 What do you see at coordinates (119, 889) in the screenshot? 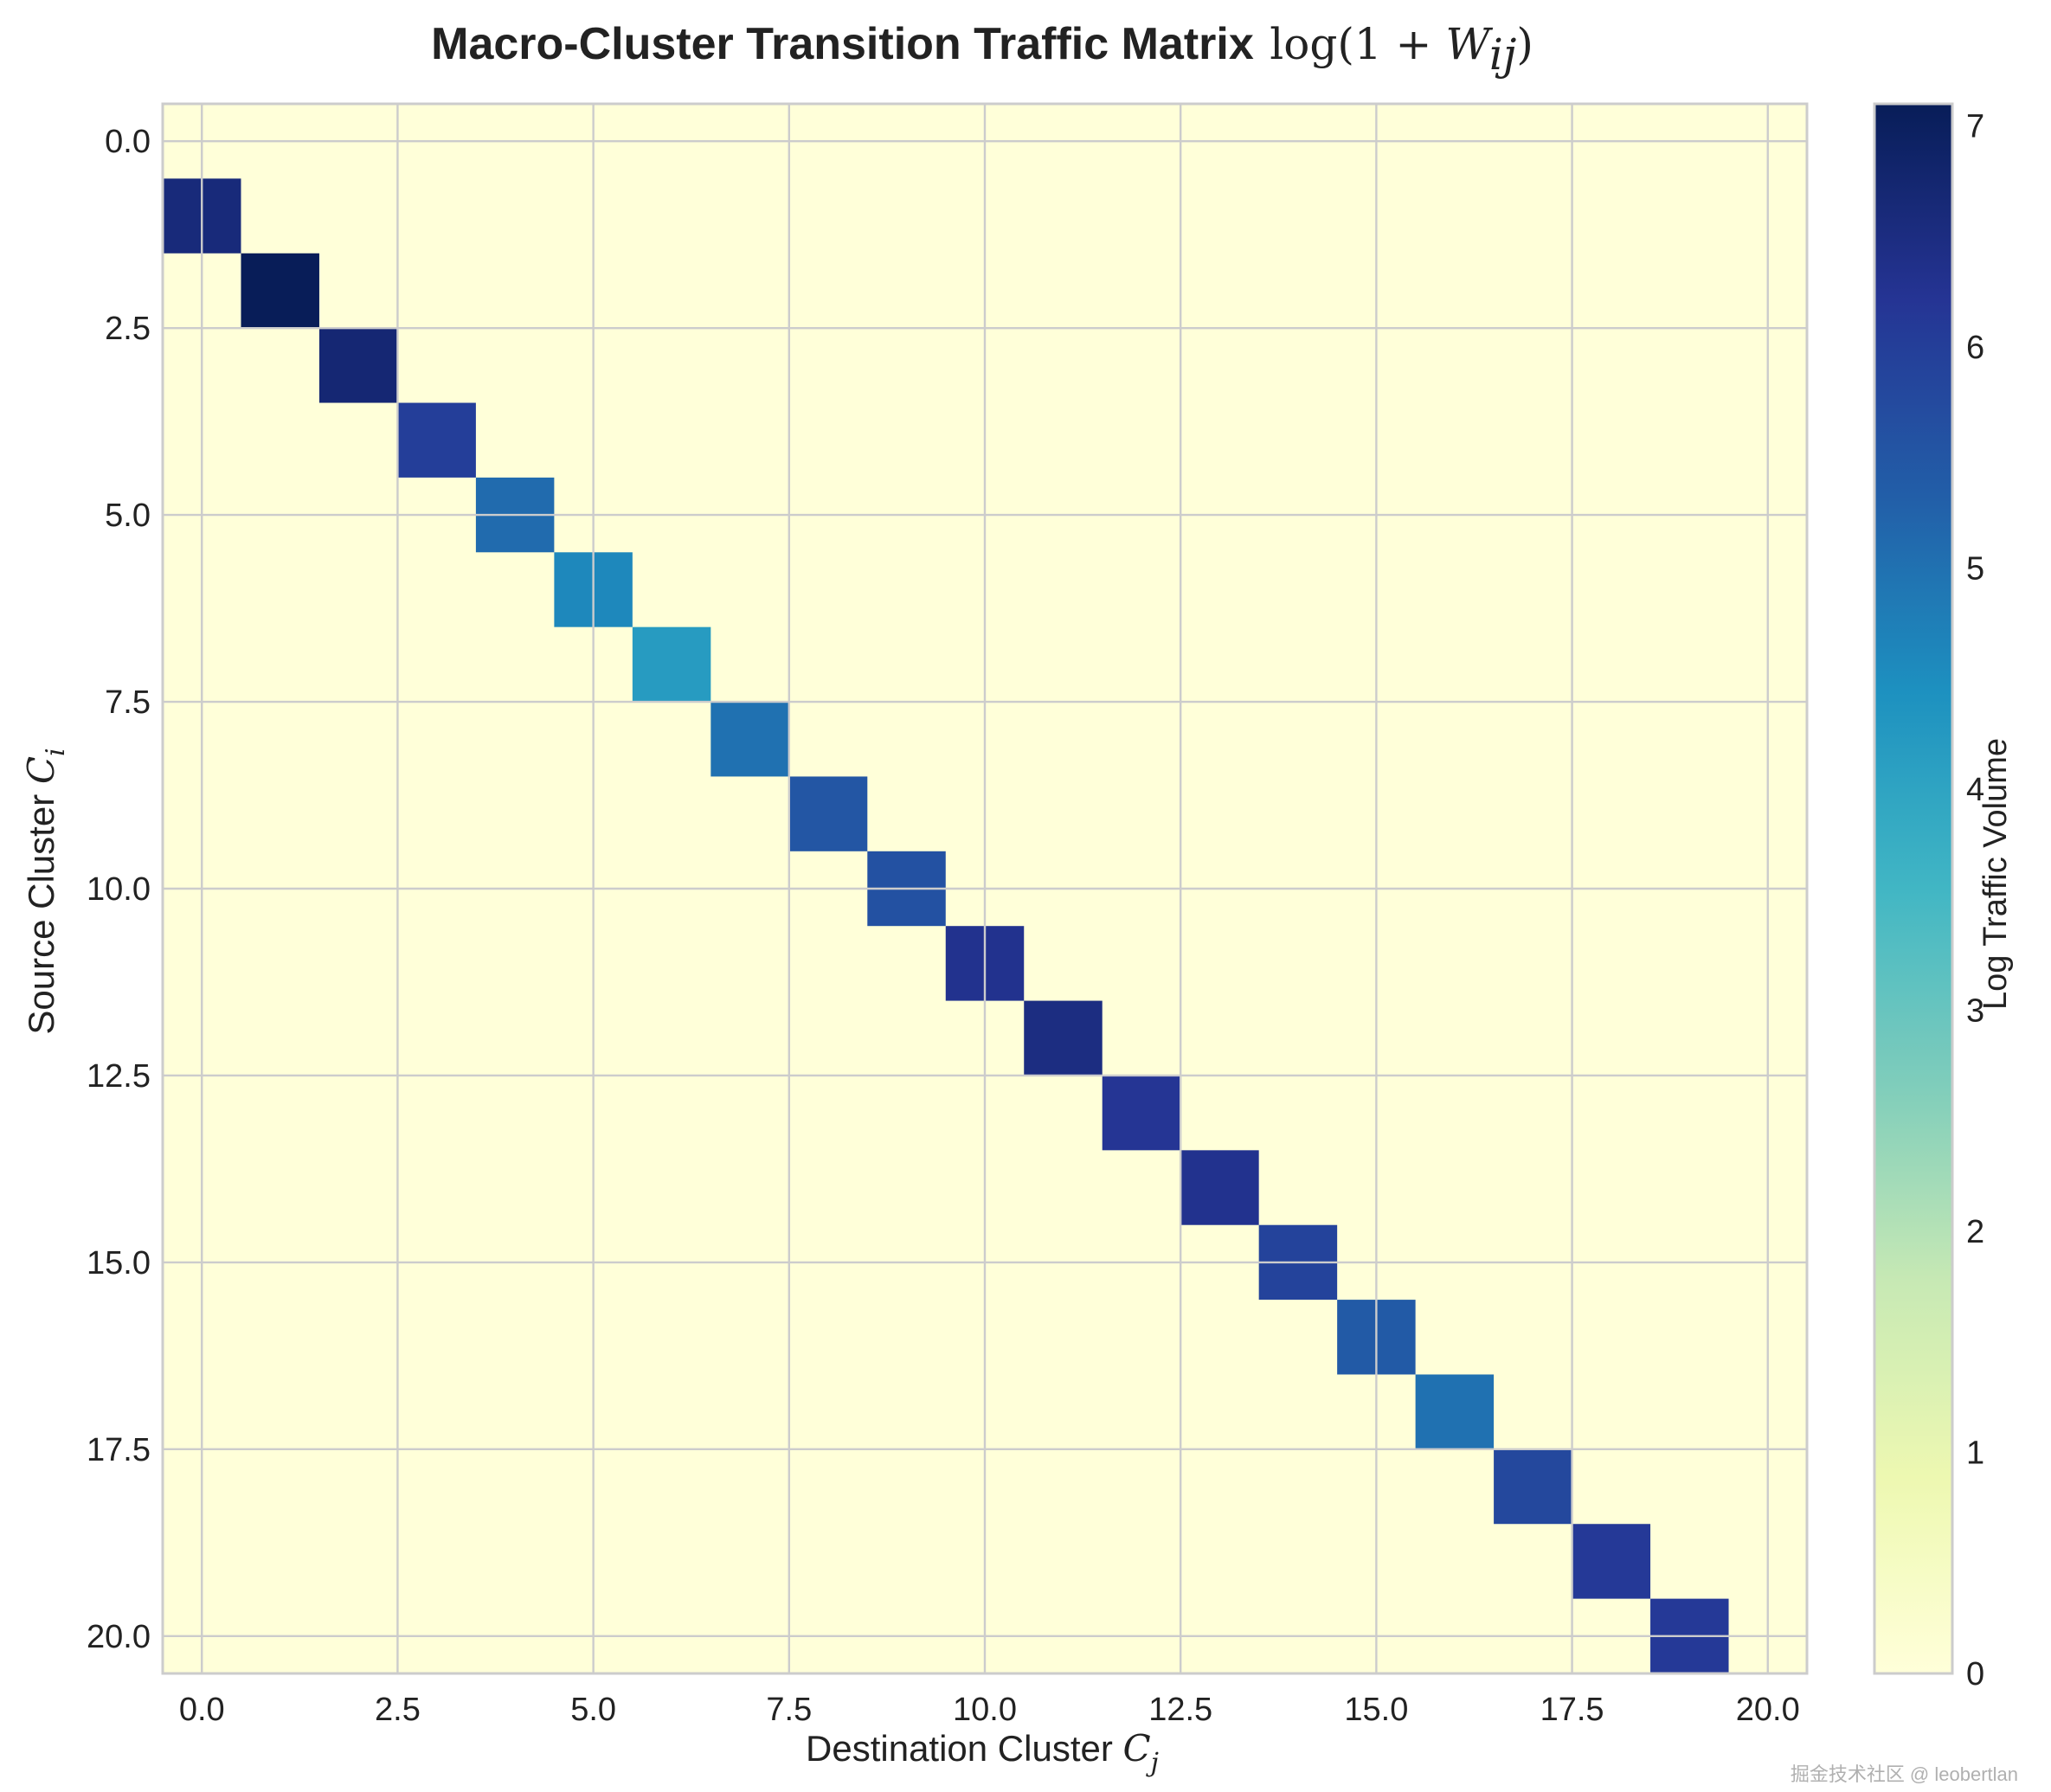
I see `y-tick-label: 10.0` at bounding box center [119, 889].